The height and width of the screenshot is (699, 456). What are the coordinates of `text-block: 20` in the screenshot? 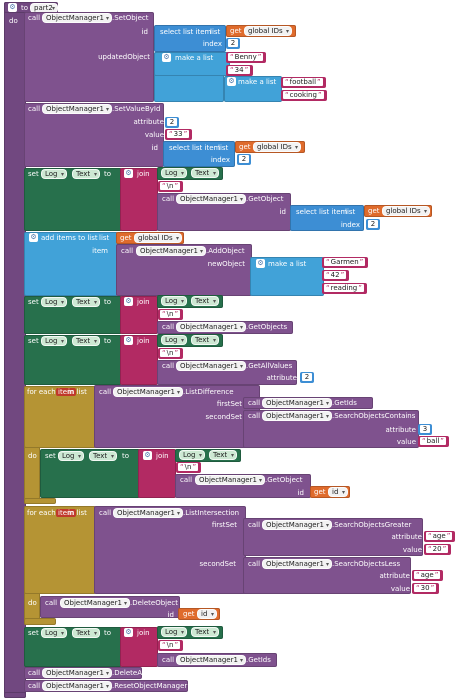 It's located at (438, 549).